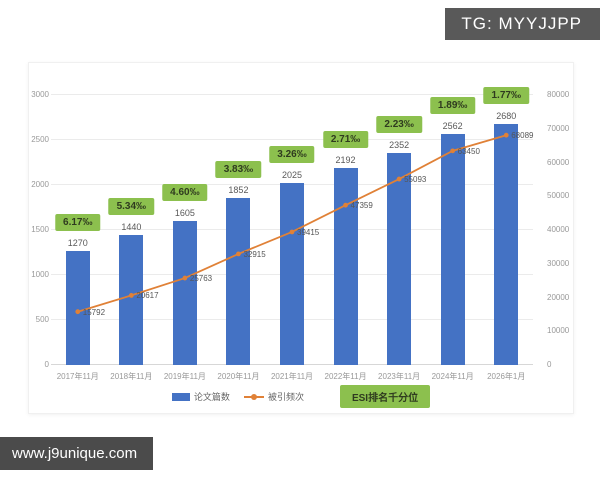  What do you see at coordinates (254, 254) in the screenshot?
I see `line-value-label: 32915` at bounding box center [254, 254].